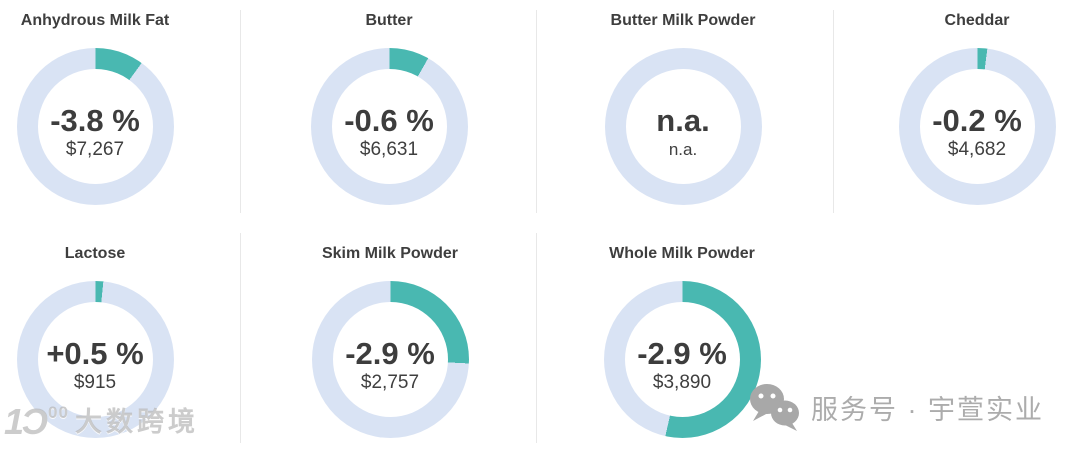 The height and width of the screenshot is (451, 1080). I want to click on donut-hole: n.a. n.a., so click(683, 126).